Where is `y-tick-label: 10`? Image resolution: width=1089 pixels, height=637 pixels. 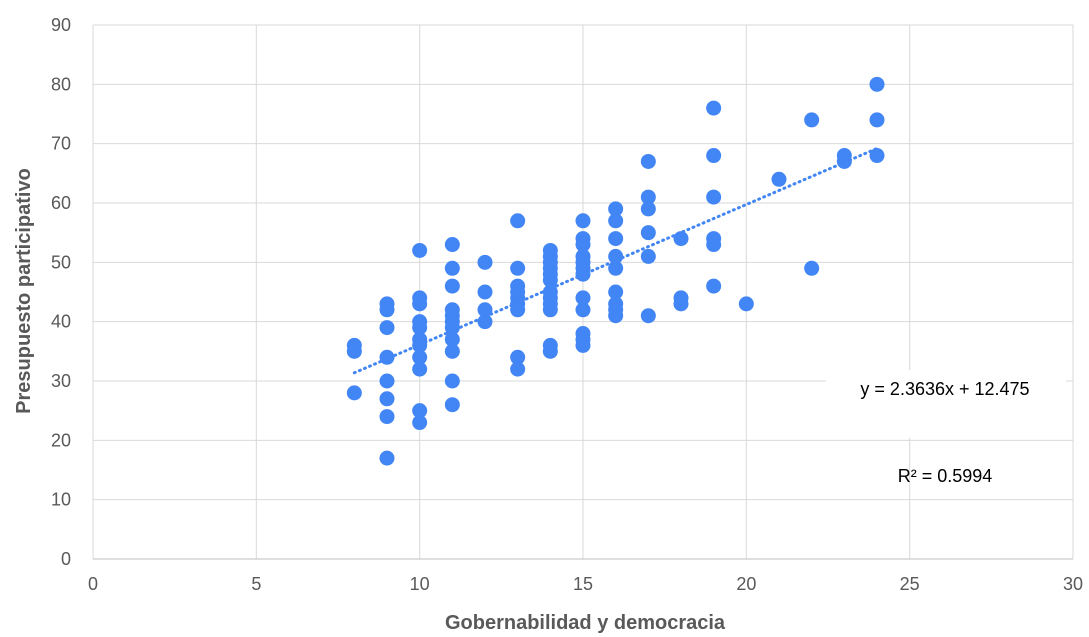 y-tick-label: 10 is located at coordinates (61, 500).